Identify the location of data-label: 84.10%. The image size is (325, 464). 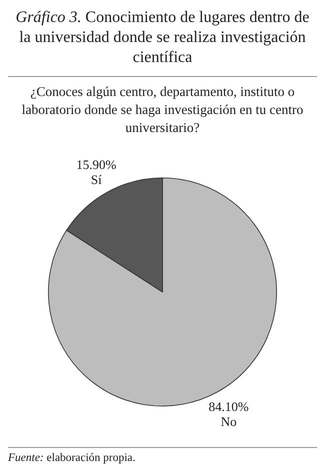
(228, 406).